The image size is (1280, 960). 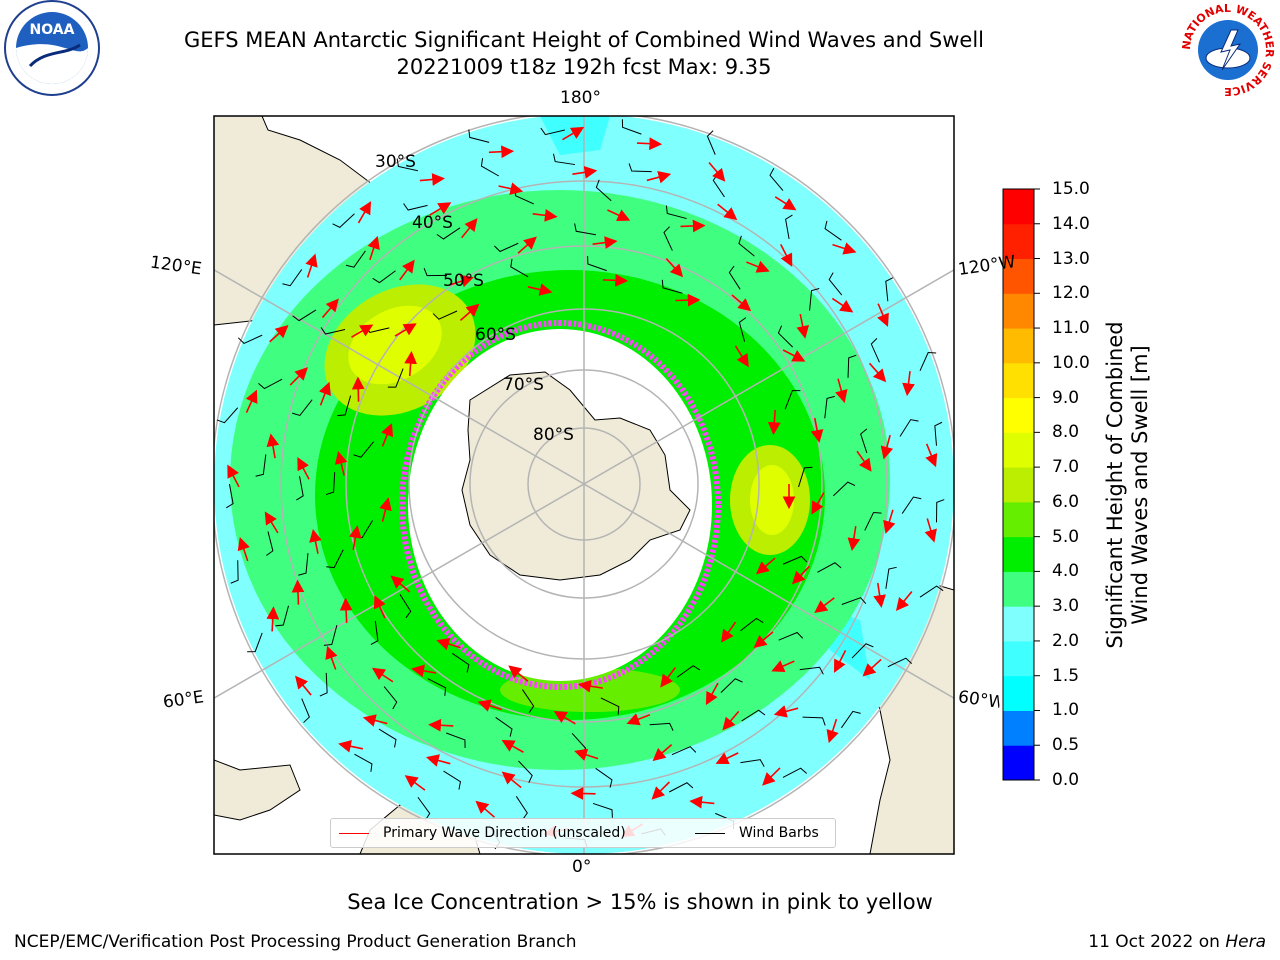 What do you see at coordinates (772, 500) in the screenshot?
I see `wave-zone-peak-east` at bounding box center [772, 500].